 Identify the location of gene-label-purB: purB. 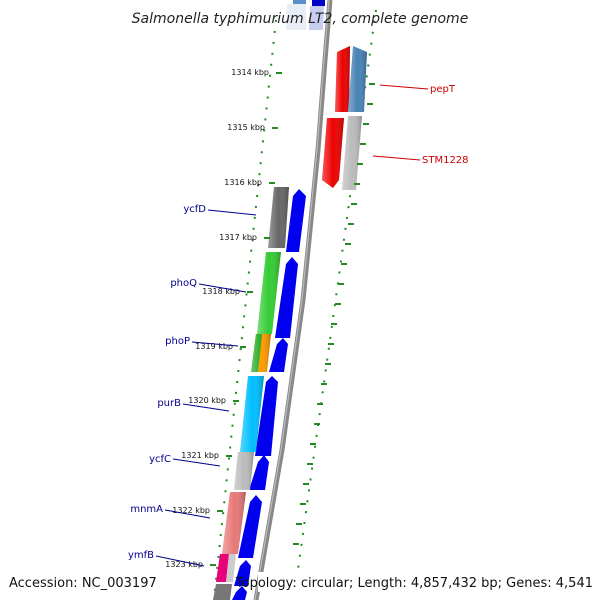
(169, 403).